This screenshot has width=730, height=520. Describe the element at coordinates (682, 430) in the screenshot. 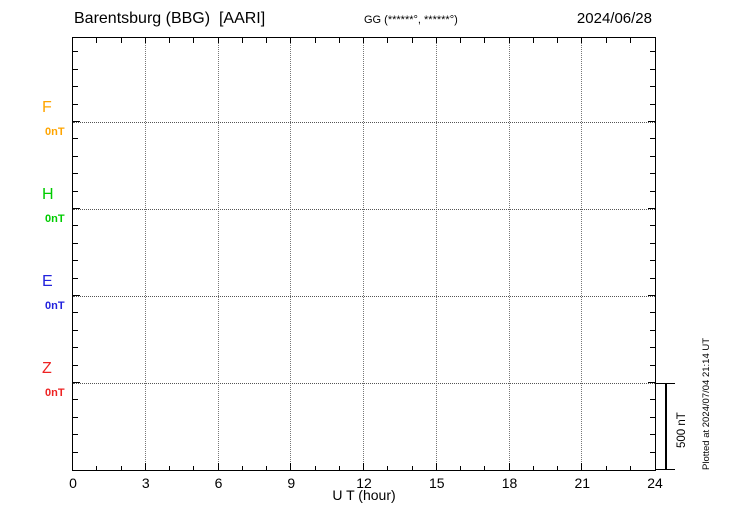

I see `scale-bar-label: 500 nT` at that location.